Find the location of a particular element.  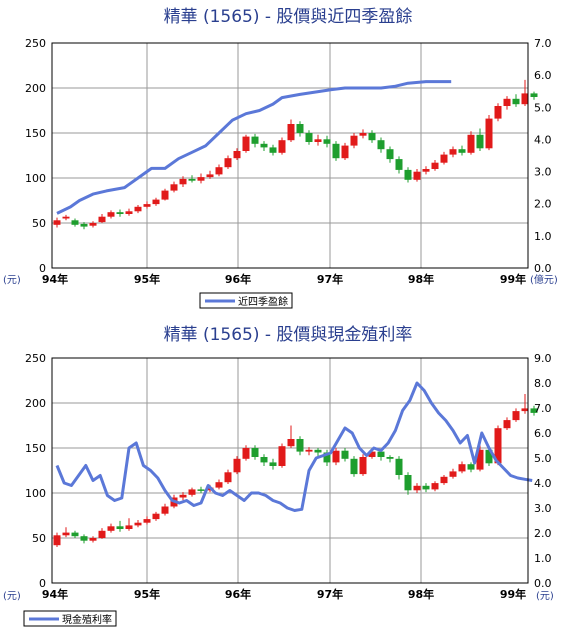

x-tick-label: 98年 is located at coordinates (421, 594).